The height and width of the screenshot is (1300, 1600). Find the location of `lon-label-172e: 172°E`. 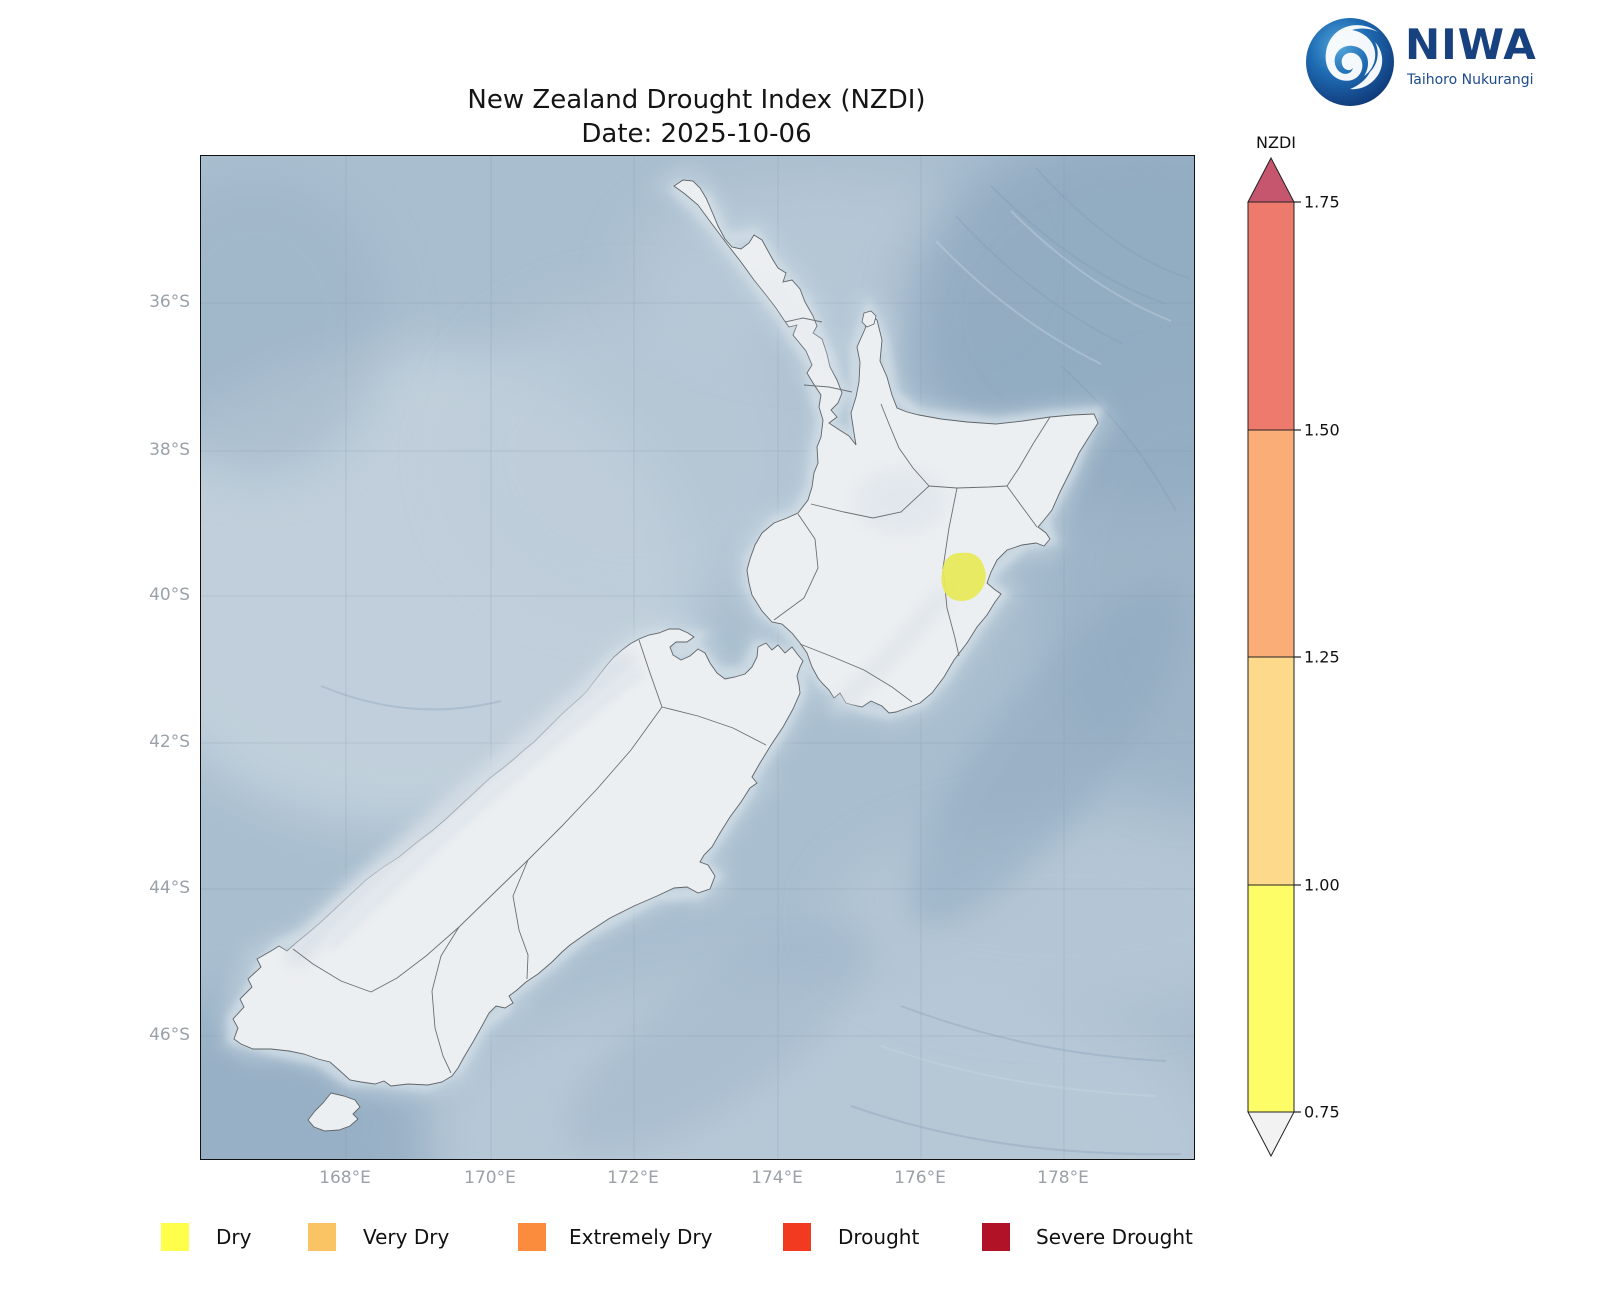

lon-label-172e: 172°E is located at coordinates (633, 1178).